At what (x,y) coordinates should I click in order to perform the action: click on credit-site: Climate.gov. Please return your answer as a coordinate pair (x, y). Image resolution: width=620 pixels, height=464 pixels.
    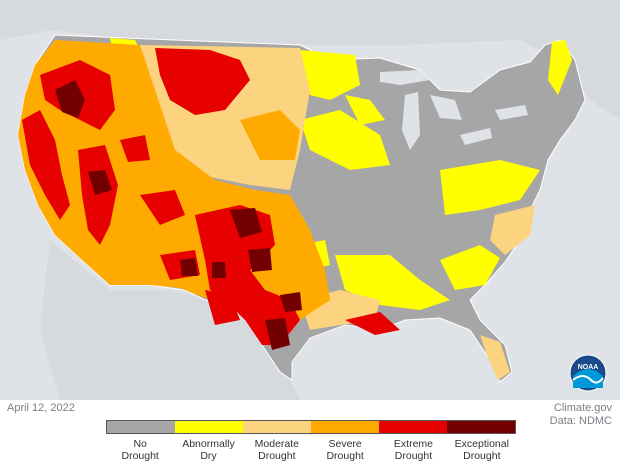
    Looking at the image, I should click on (582, 408).